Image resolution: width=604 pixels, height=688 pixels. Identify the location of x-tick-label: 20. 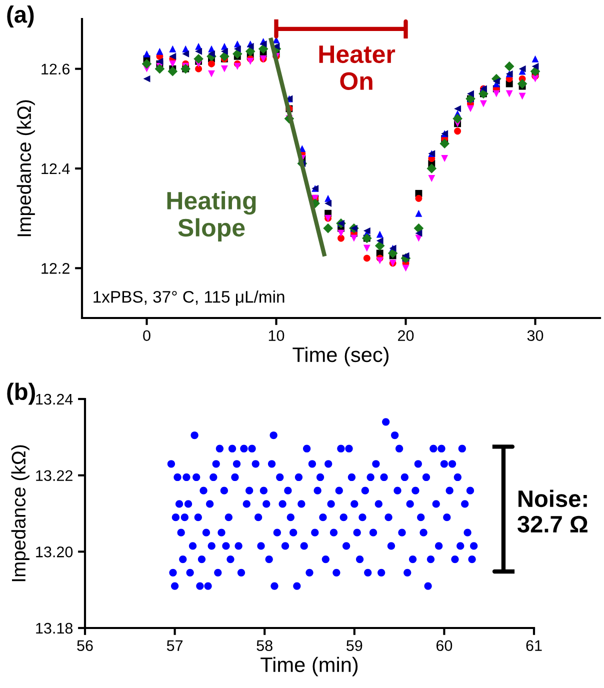
(406, 336).